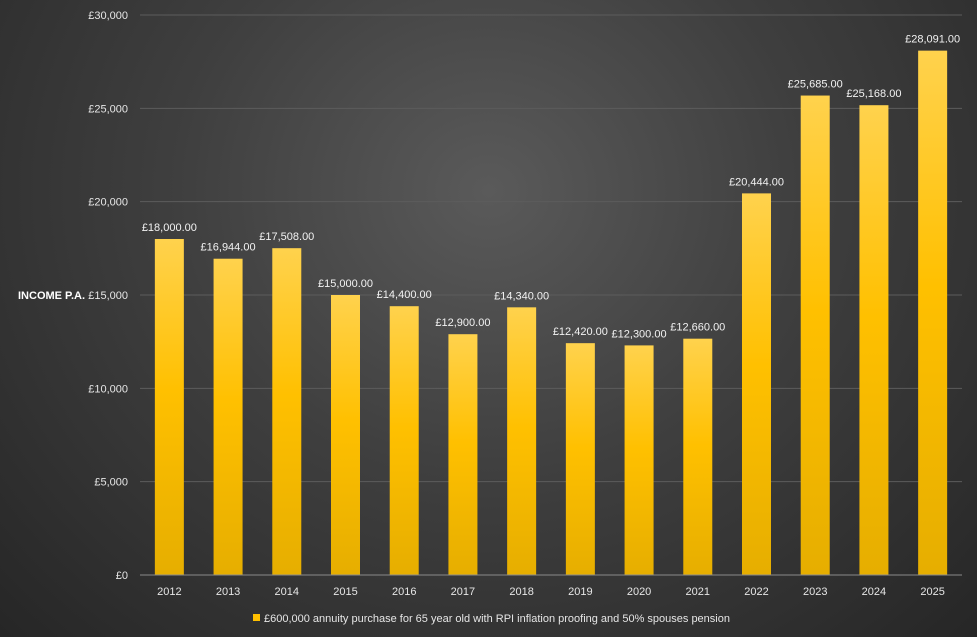 This screenshot has width=977, height=637. I want to click on data-label-2019: £12,420.00, so click(580, 332).